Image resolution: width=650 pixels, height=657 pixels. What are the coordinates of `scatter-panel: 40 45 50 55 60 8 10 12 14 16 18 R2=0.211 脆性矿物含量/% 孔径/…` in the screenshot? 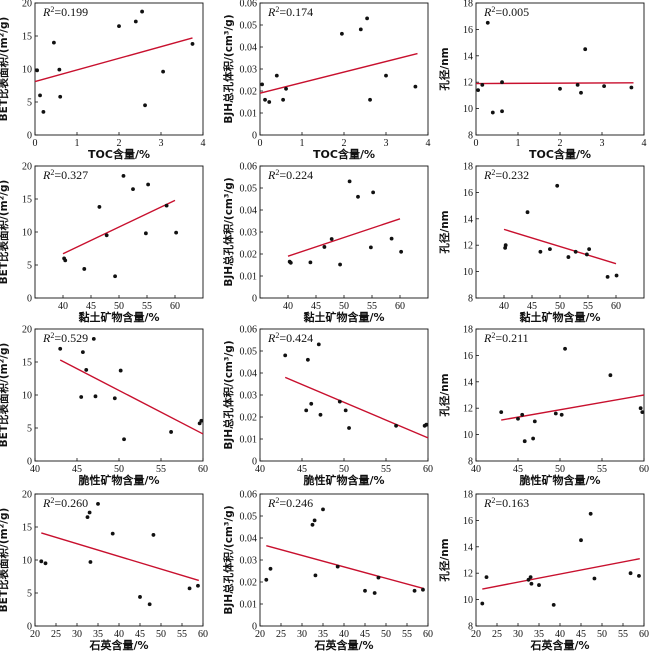 It's located at (543, 406).